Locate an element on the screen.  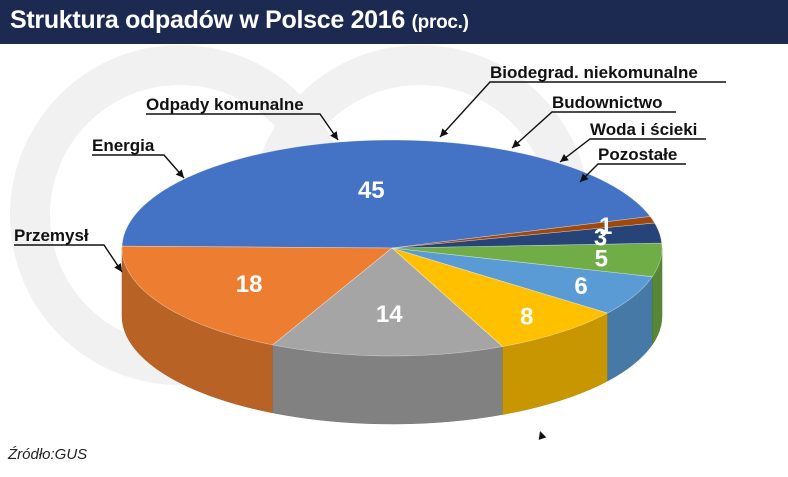
leader-line-woda-i-scieki is located at coordinates (632, 150).